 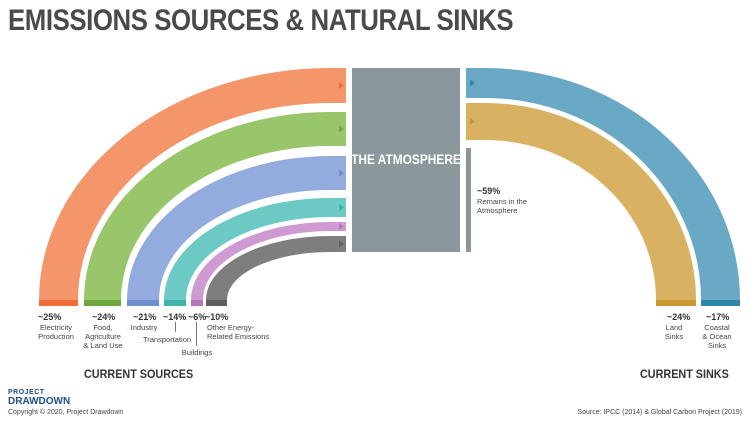 What do you see at coordinates (502, 206) in the screenshot?
I see `remains-label: Remains in the Atmosphere` at bounding box center [502, 206].